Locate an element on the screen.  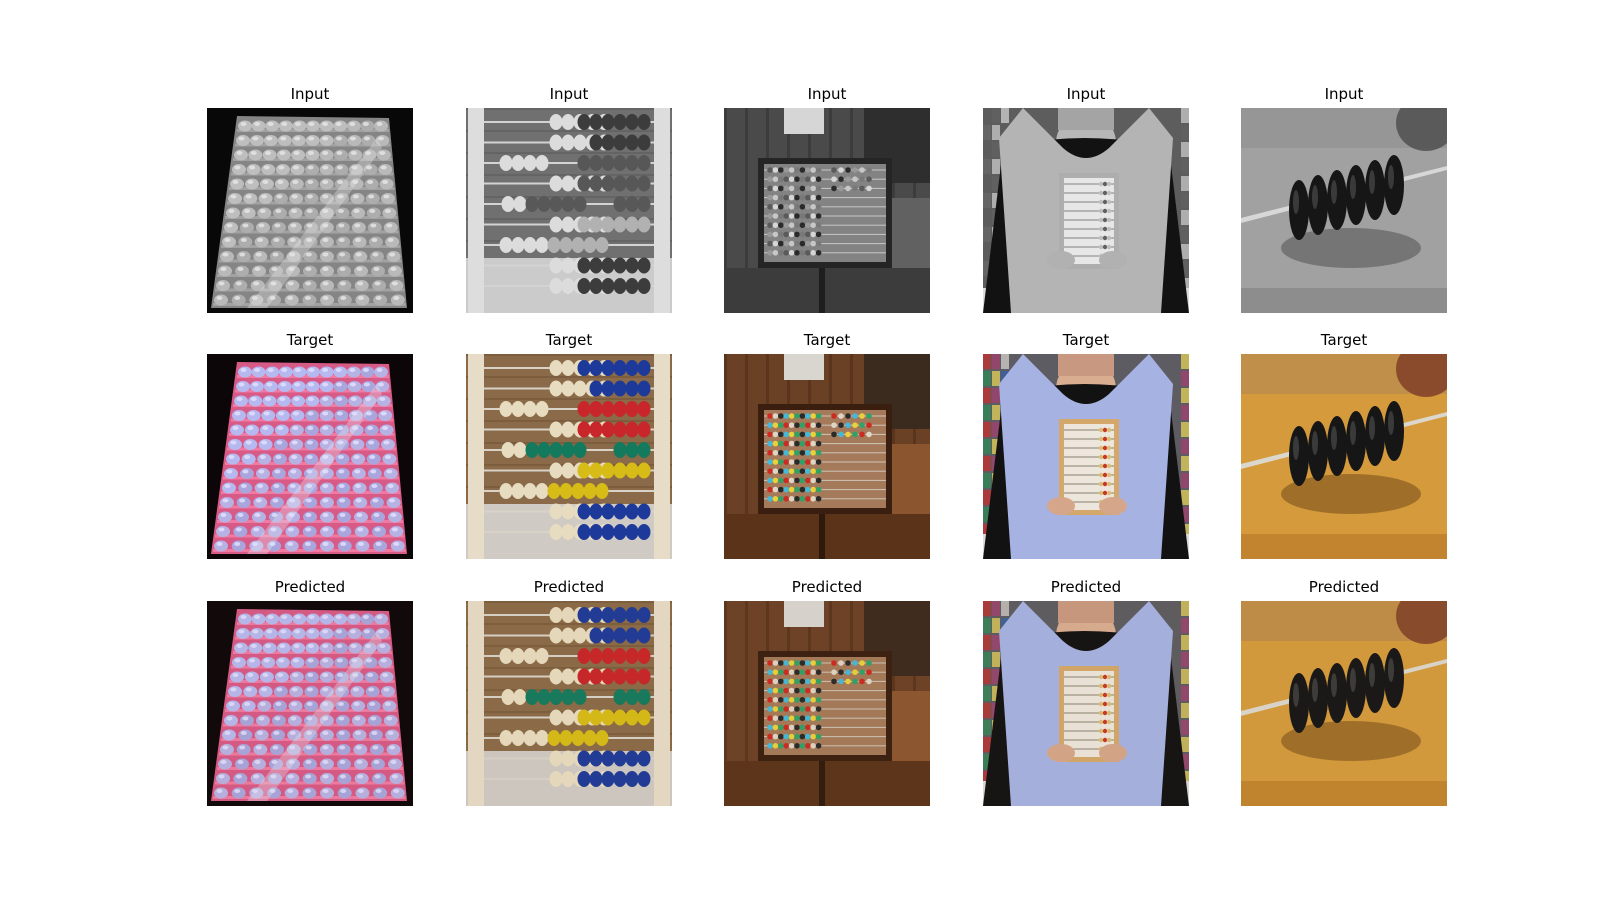
abacus-bead-macro-predicted-image is located at coordinates (1344, 703).